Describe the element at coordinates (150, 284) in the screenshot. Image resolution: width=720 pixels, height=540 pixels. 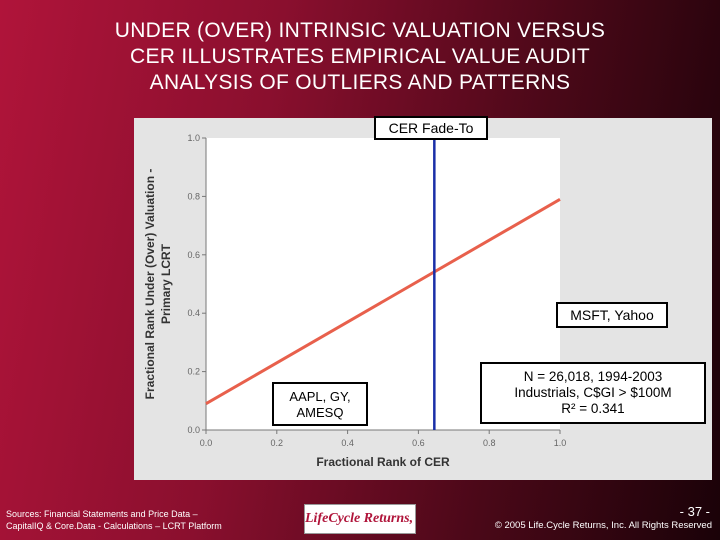
I see `y-axis-label-line: Fractional Rank Under (Over) Valuation -` at that location.